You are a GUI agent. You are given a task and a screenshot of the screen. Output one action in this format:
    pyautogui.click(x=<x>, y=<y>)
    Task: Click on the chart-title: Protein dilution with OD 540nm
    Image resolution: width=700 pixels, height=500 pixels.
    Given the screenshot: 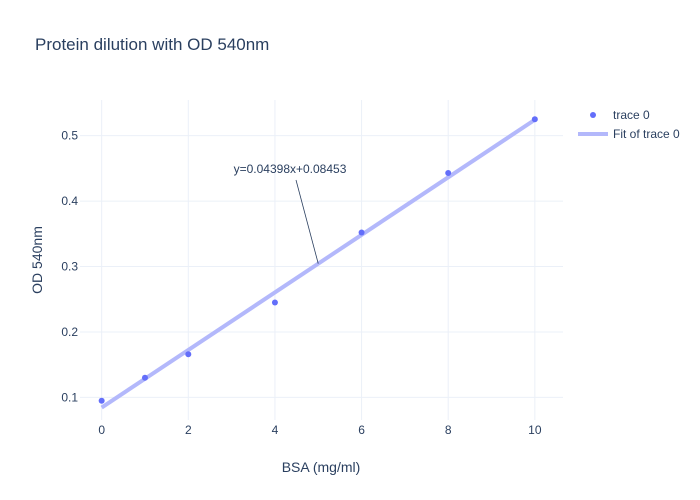 What is the action you would take?
    pyautogui.click(x=152, y=44)
    